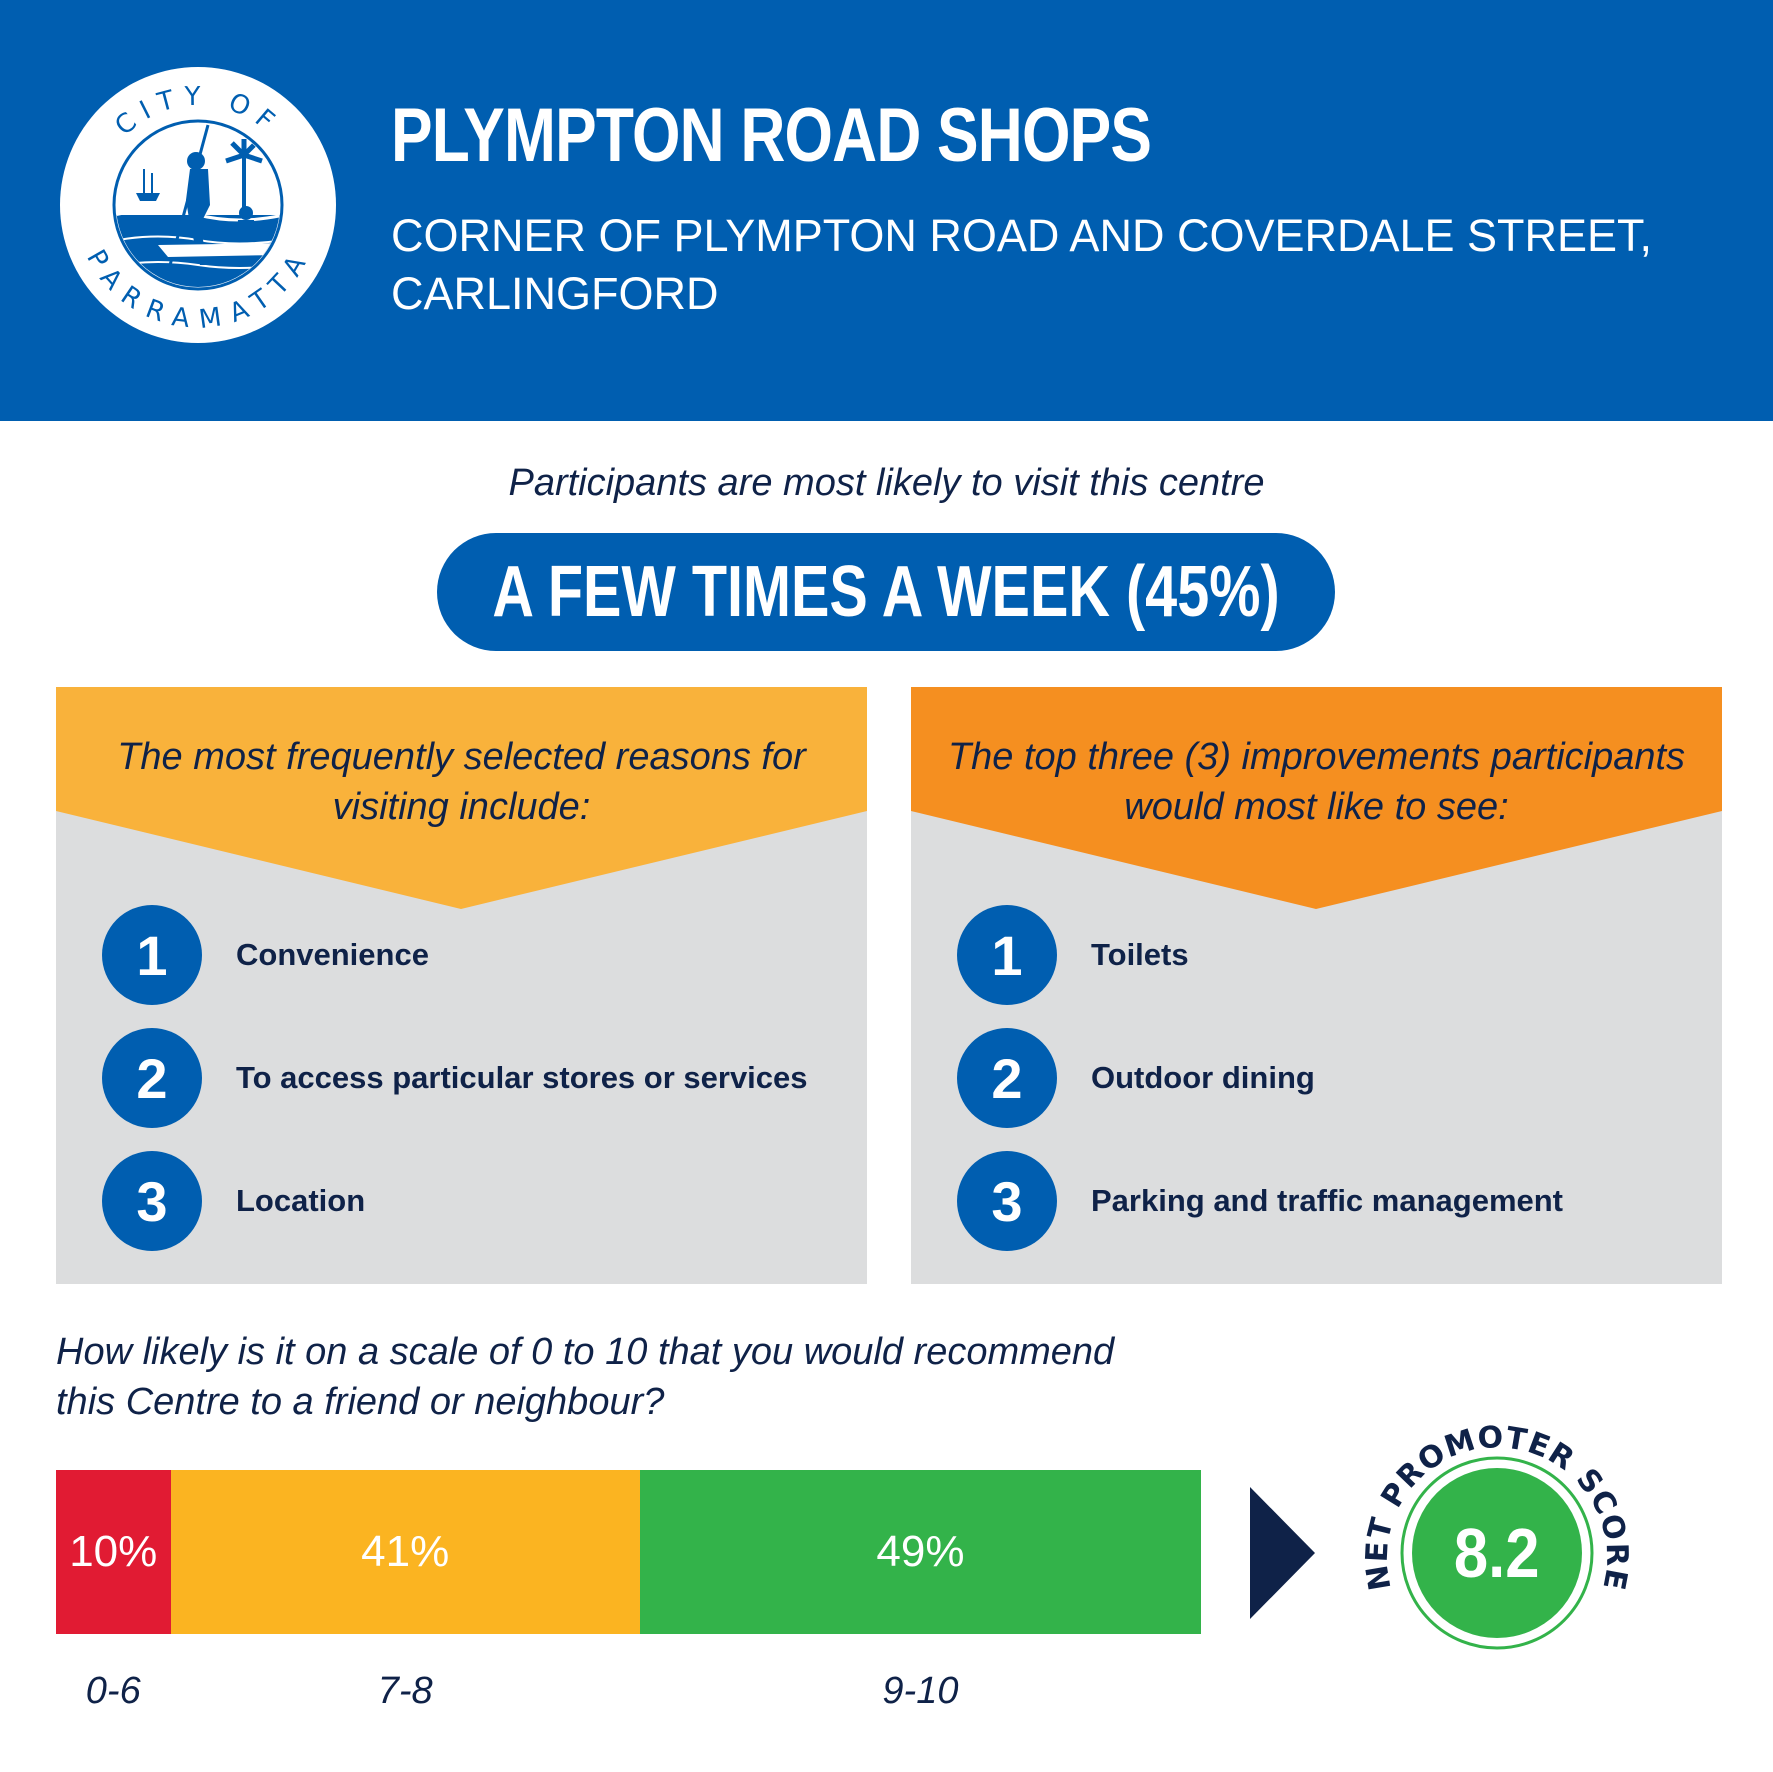 This screenshot has width=1773, height=1772. What do you see at coordinates (332, 954) in the screenshot?
I see `reason-label: Convenience` at bounding box center [332, 954].